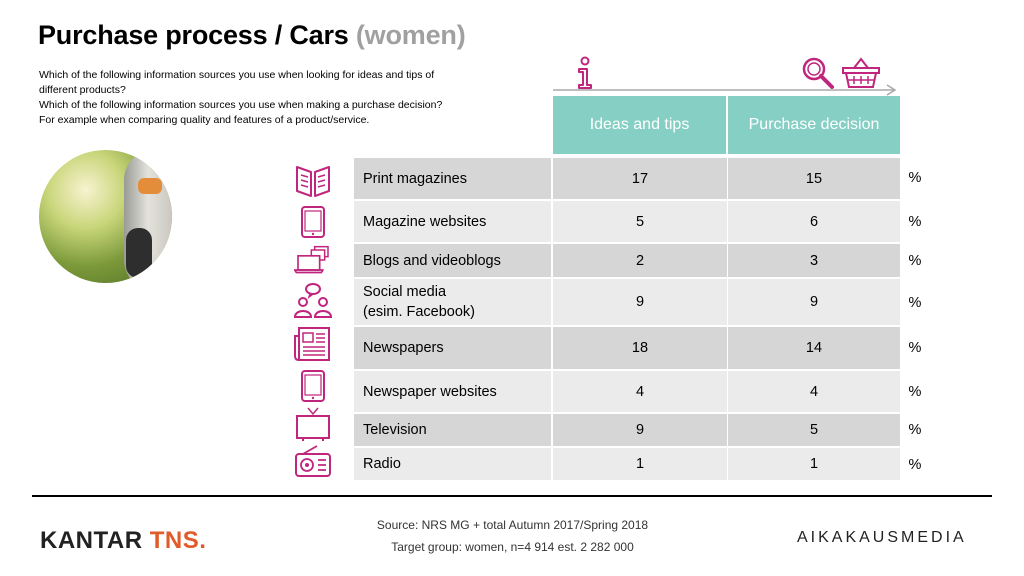  I want to click on column-header-ideas: Ideas and tips, so click(639, 125).